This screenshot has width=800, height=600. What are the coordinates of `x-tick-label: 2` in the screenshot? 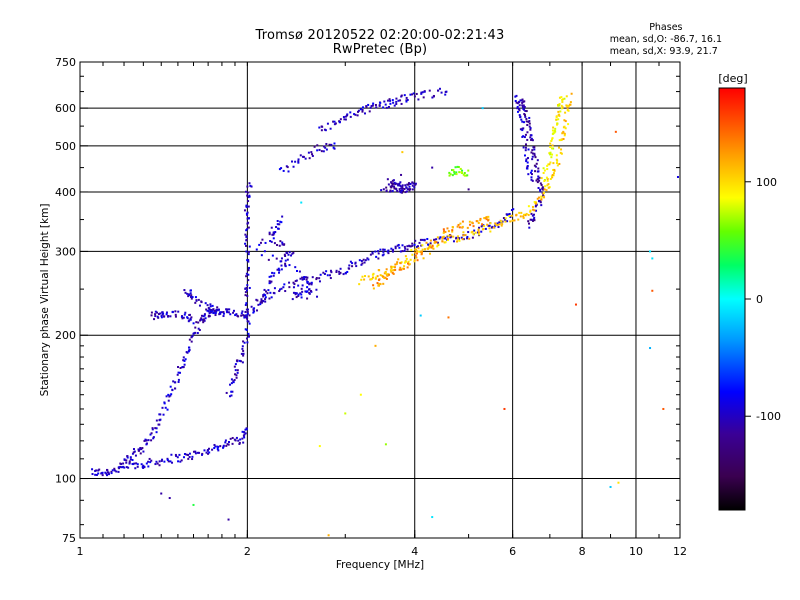 It's located at (247, 551).